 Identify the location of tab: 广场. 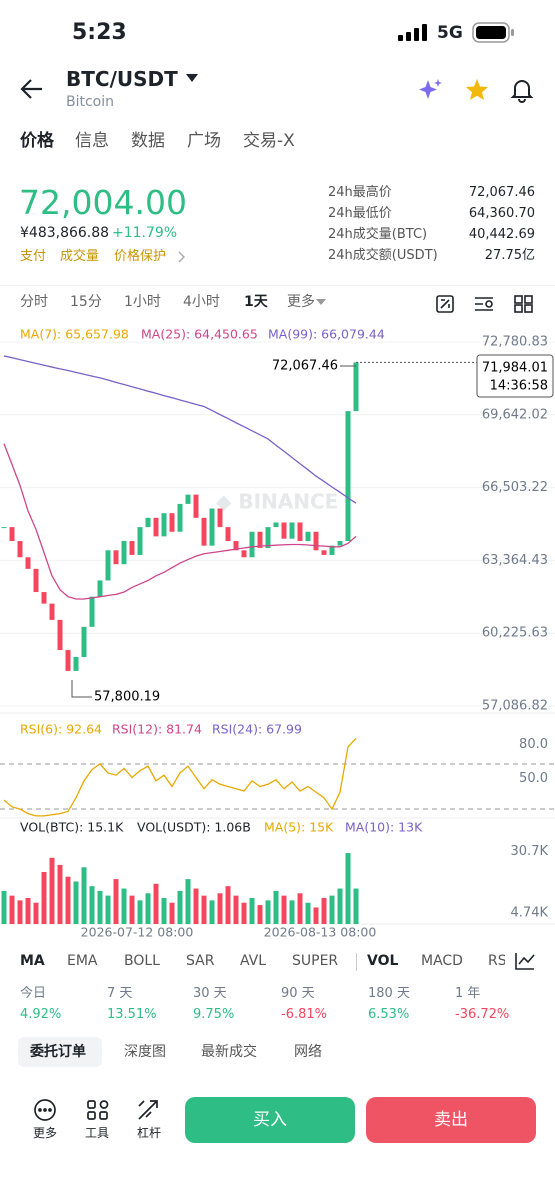
(204, 141).